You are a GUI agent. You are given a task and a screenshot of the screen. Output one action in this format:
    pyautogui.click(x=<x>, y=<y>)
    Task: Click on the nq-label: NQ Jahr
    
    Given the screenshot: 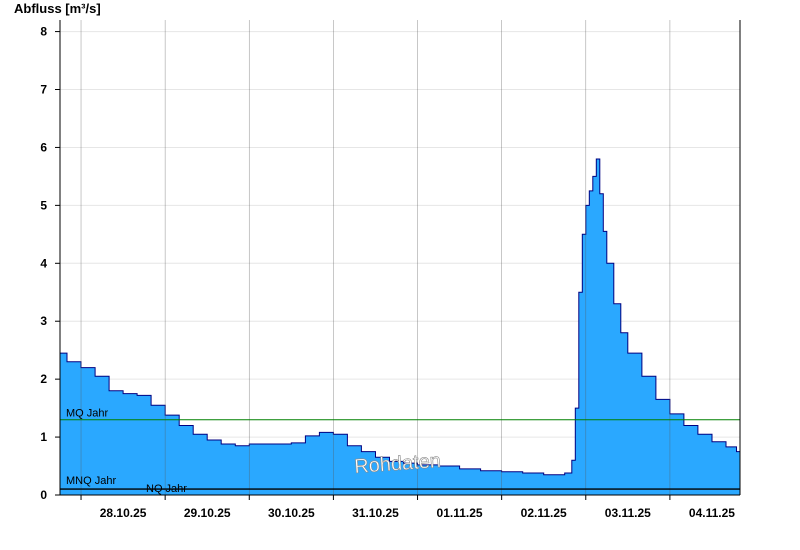 What is the action you would take?
    pyautogui.click(x=166, y=489)
    